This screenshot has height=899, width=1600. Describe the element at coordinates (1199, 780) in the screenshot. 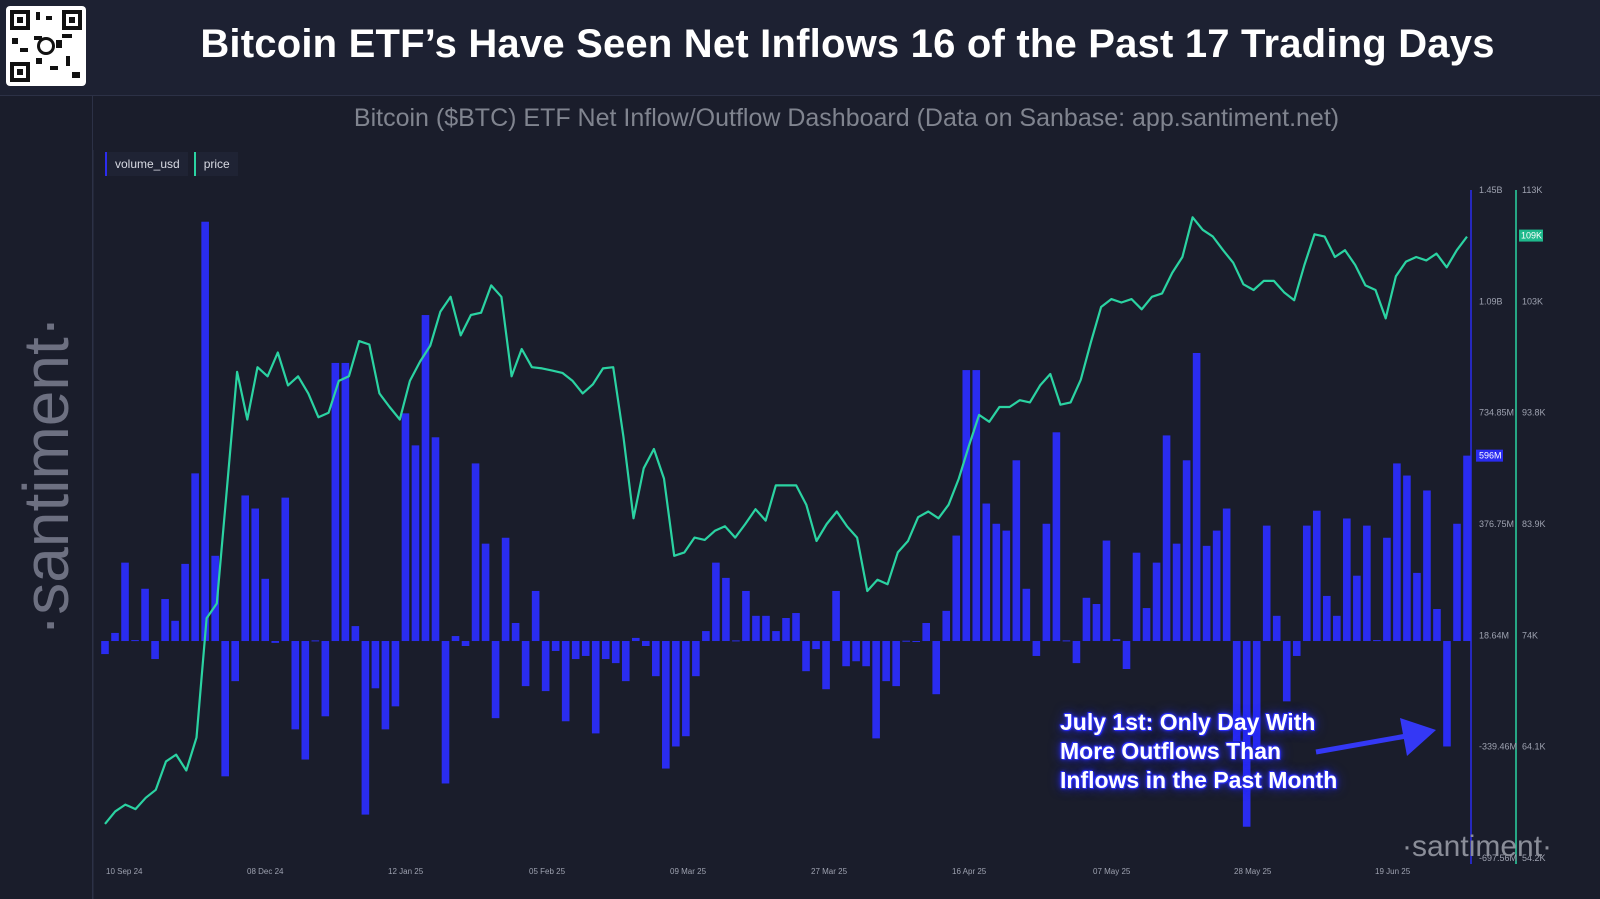

I see `annotation-line: Inflows in the Past Month` at that location.